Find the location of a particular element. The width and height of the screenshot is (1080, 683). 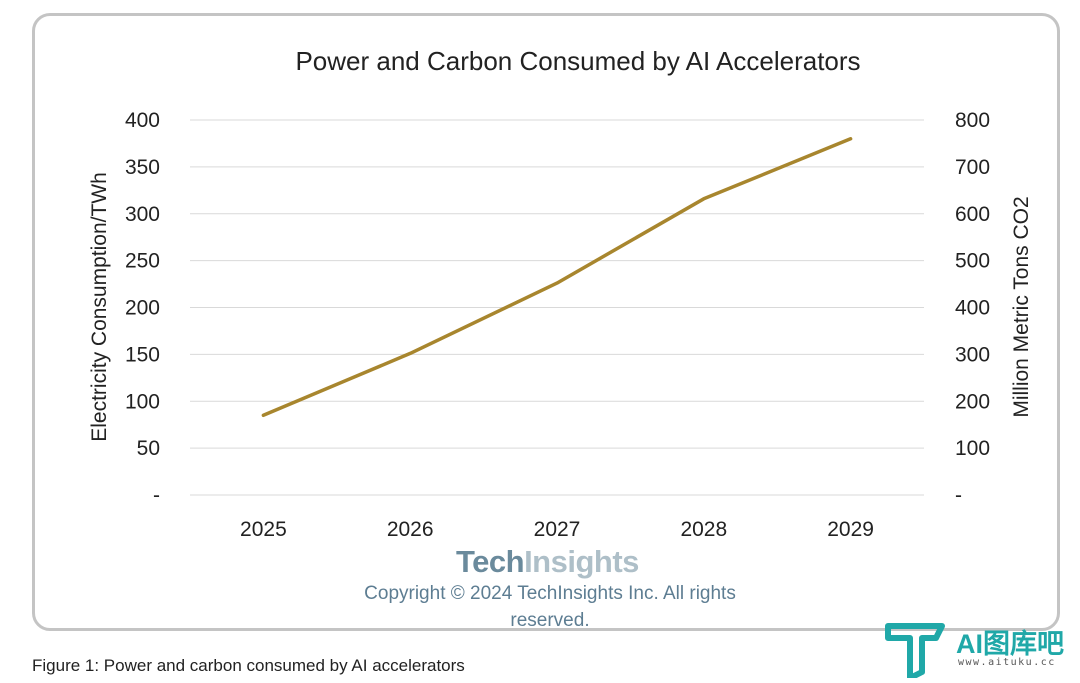

y-tick-label: - is located at coordinates (156, 495).